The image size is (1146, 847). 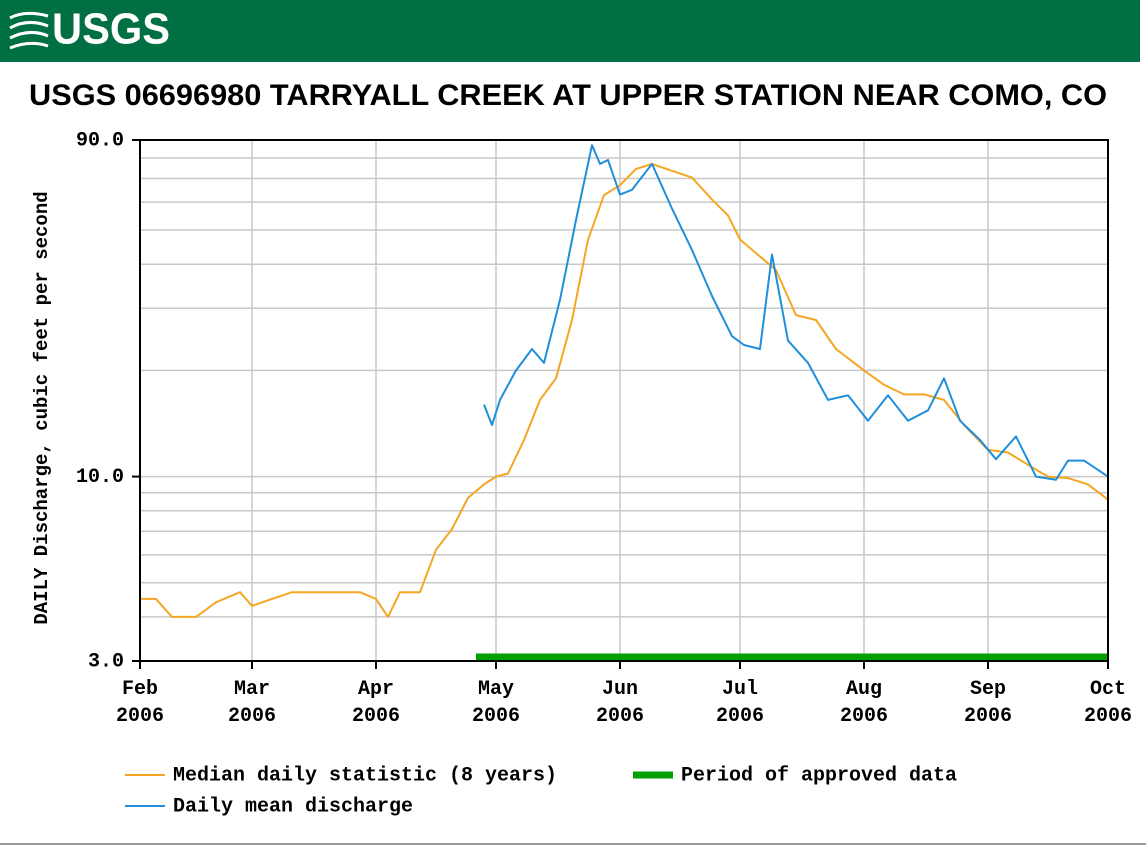 I want to click on y-tick-label: 3.0, so click(x=106, y=661).